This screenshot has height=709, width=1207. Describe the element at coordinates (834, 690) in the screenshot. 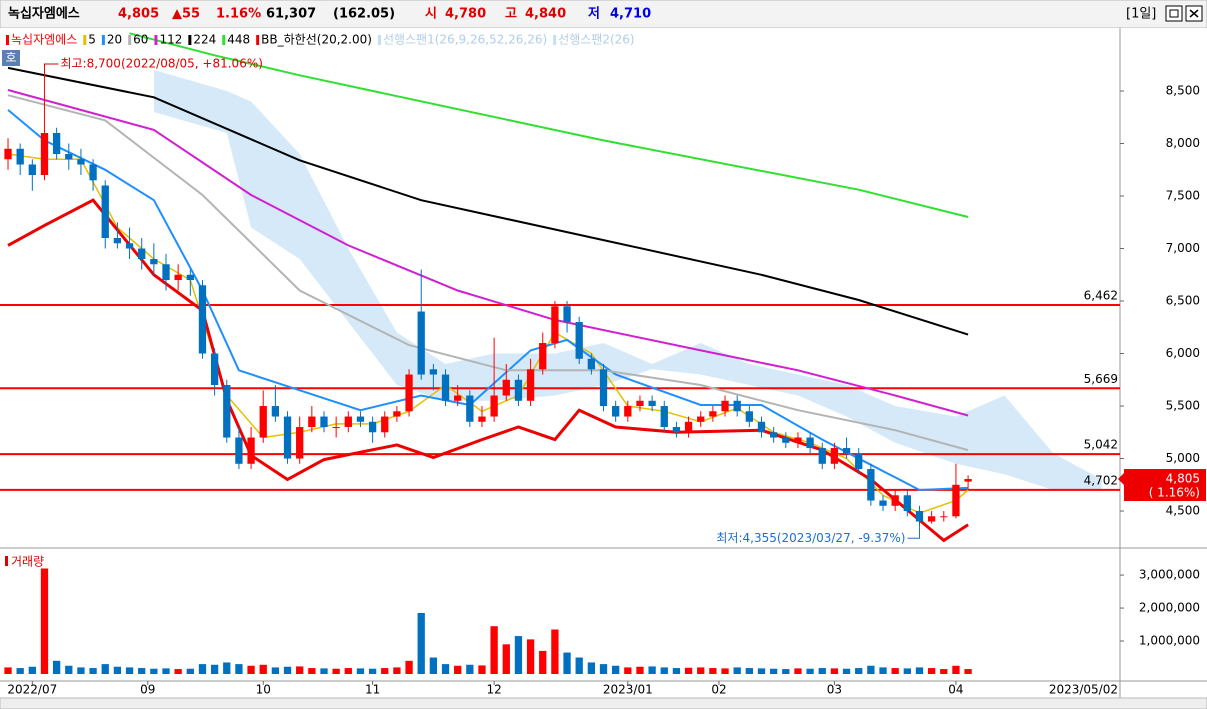

I see `x-tick-label: 03` at that location.